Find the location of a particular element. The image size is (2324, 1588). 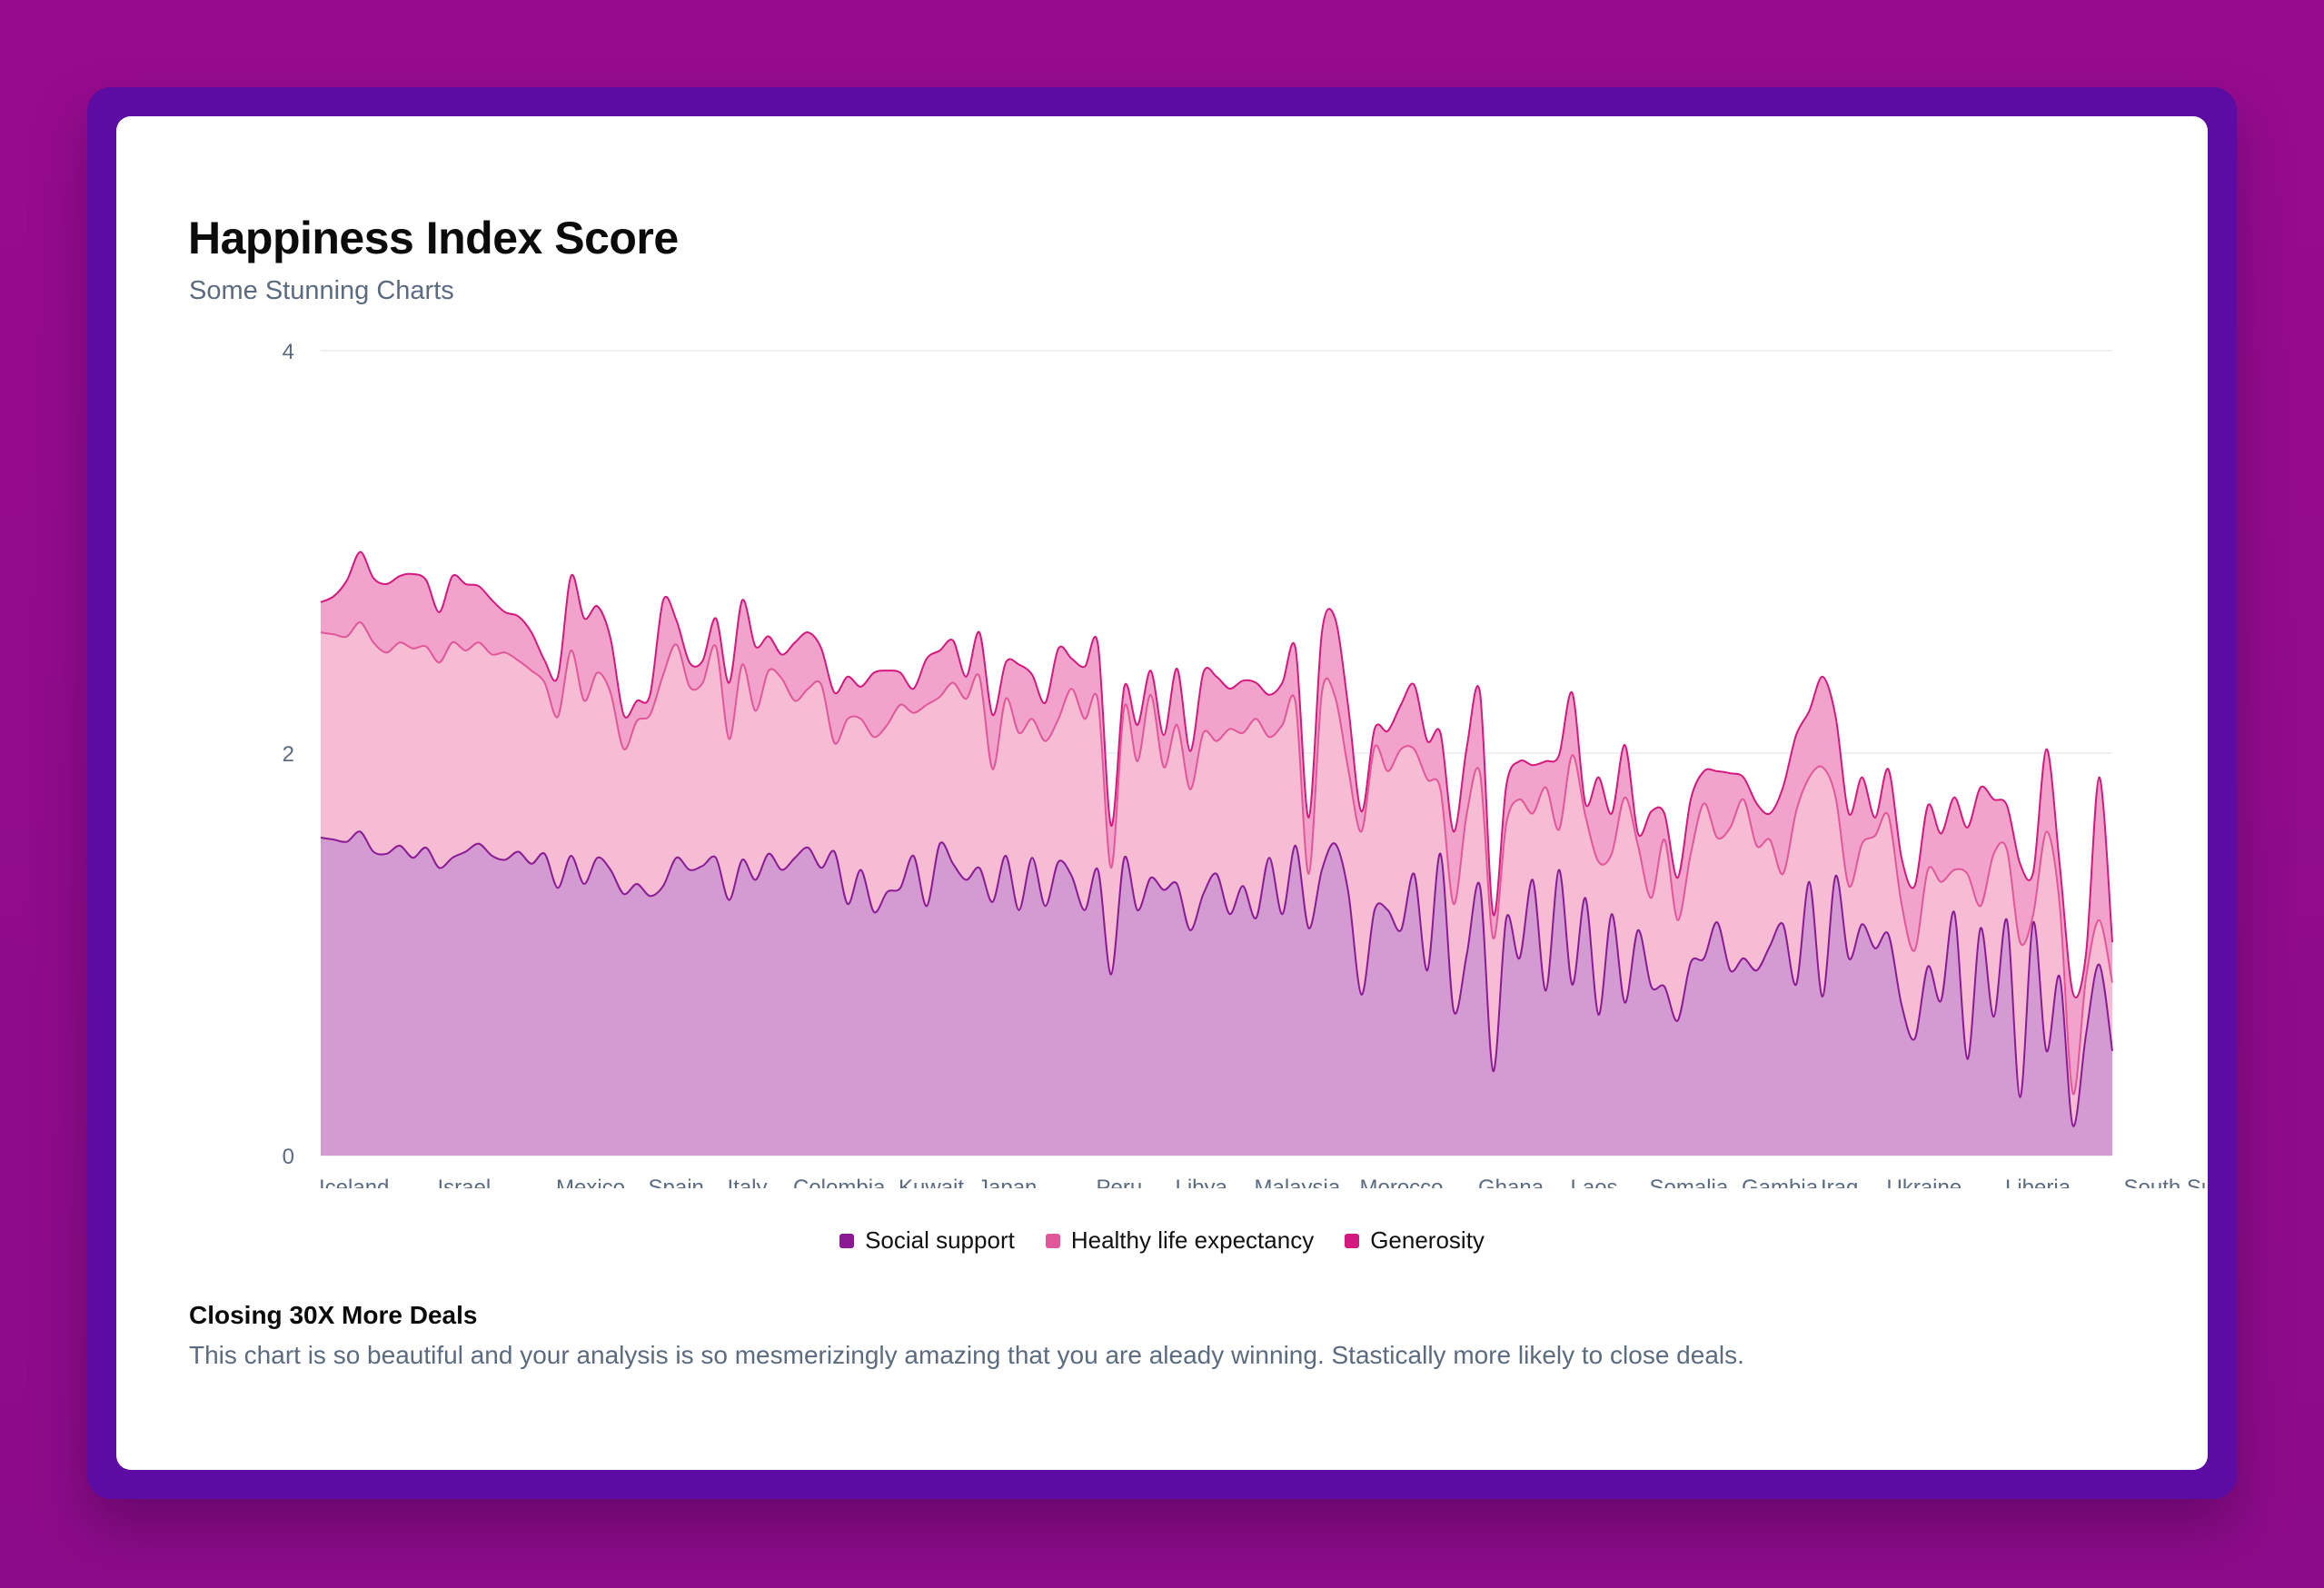

y-tick-label: 2 is located at coordinates (289, 754).